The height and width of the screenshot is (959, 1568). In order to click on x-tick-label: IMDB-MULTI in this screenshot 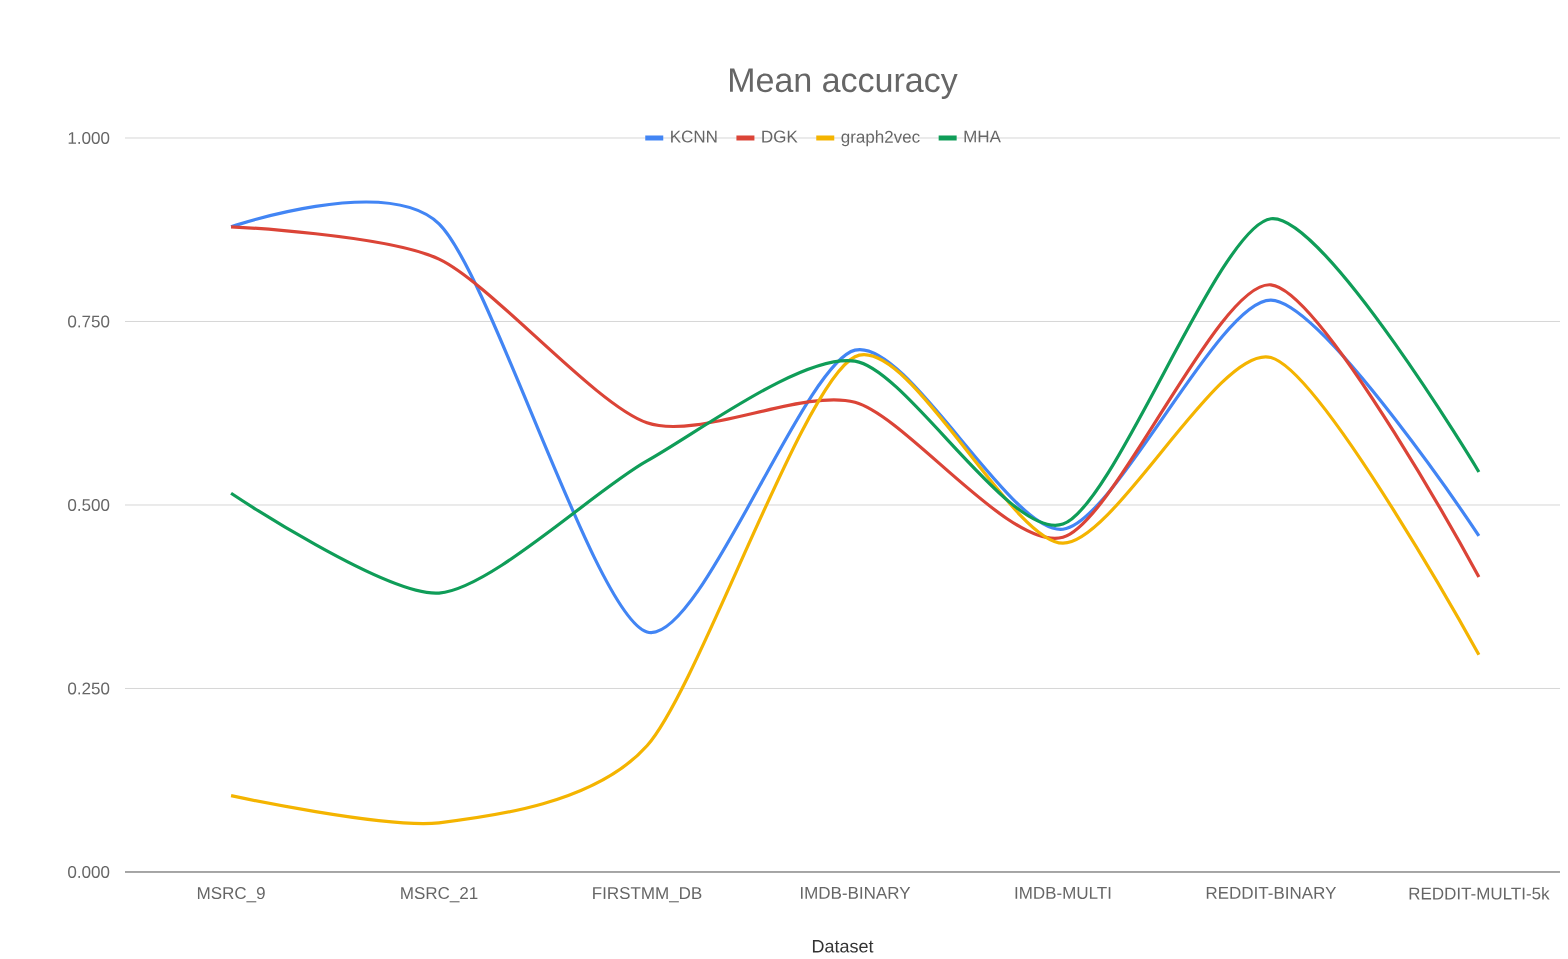, I will do `click(1063, 893)`.